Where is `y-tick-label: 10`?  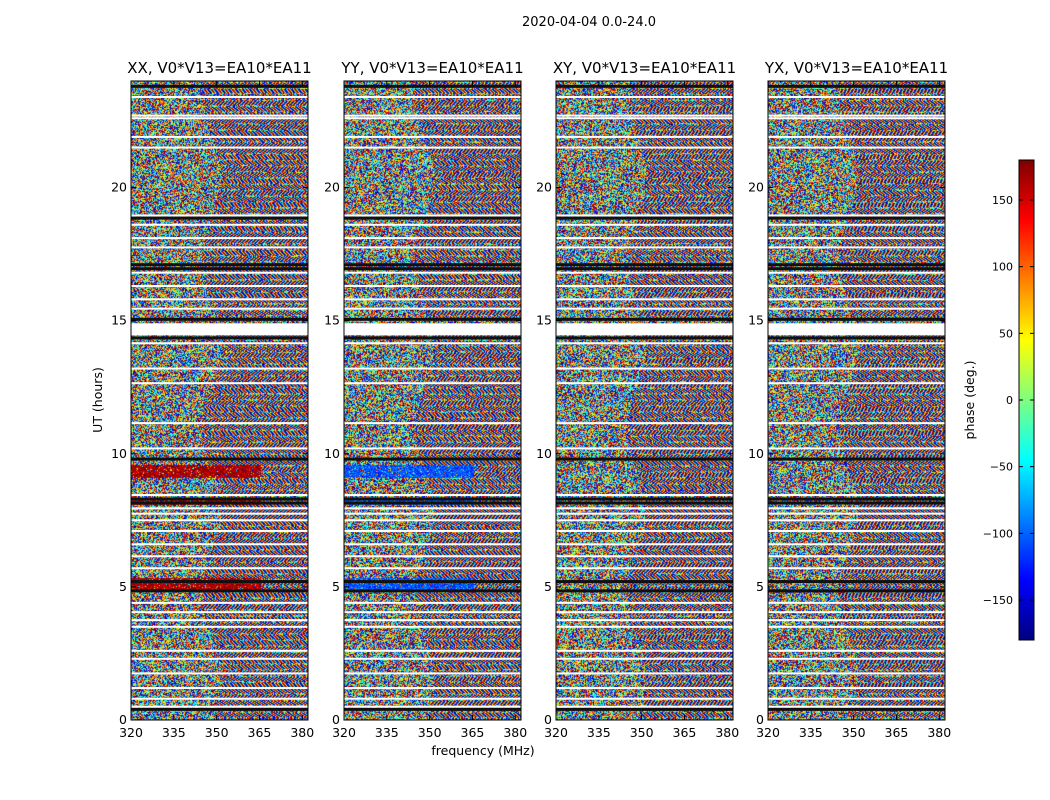
y-tick-label: 10 is located at coordinates (332, 453).